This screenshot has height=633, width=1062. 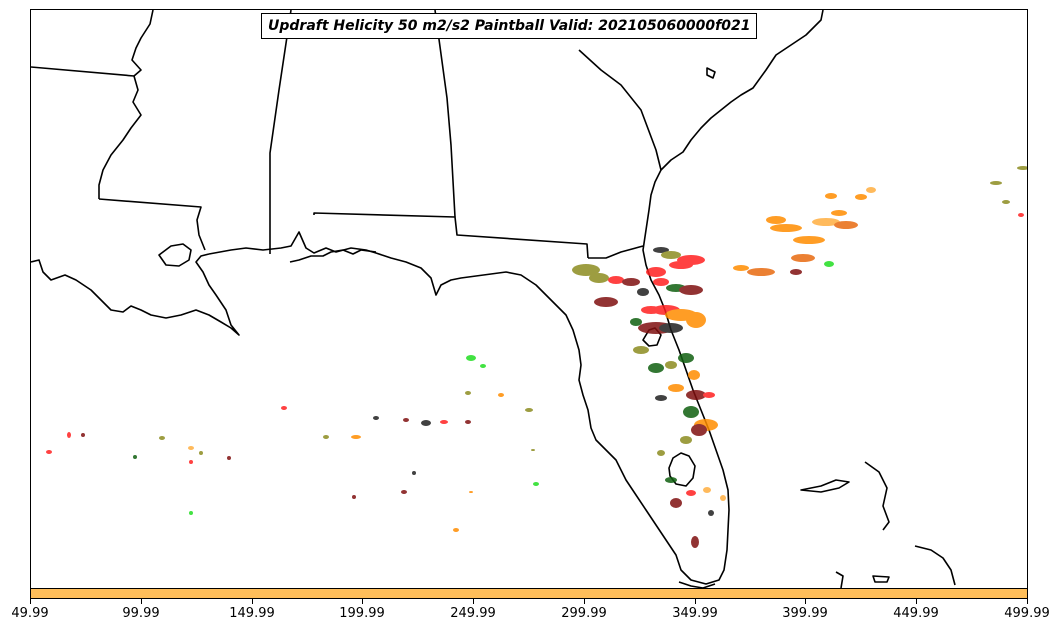 What do you see at coordinates (333, 256) in the screenshot?
I see `coastline-panhandle-detail` at bounding box center [333, 256].